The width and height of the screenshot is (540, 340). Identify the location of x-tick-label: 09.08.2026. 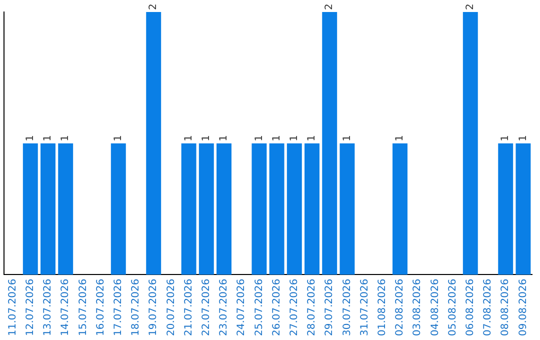
(523, 307).